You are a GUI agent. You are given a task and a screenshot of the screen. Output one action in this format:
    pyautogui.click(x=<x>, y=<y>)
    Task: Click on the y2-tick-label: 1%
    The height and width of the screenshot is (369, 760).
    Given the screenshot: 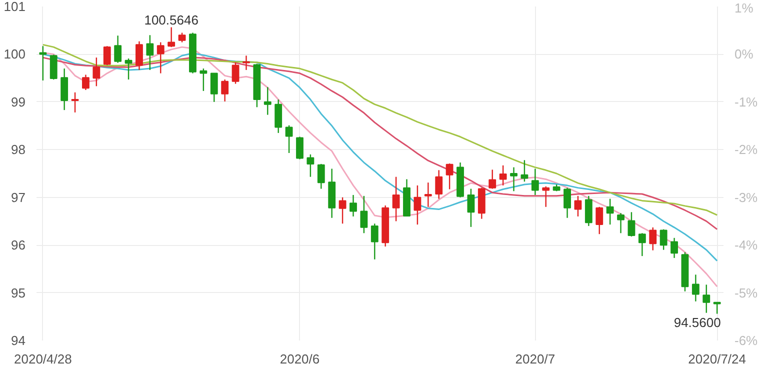 What is the action you would take?
    pyautogui.click(x=744, y=8)
    